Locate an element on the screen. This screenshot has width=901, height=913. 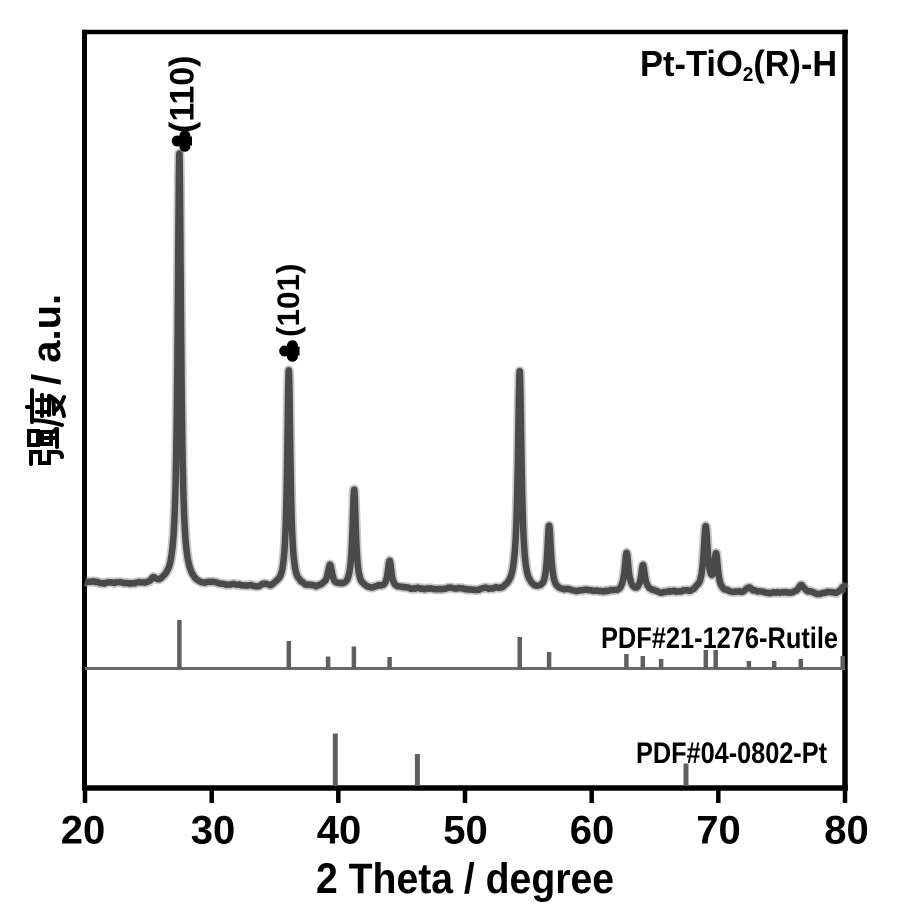
svg-text: 70 is located at coordinates (718, 831).